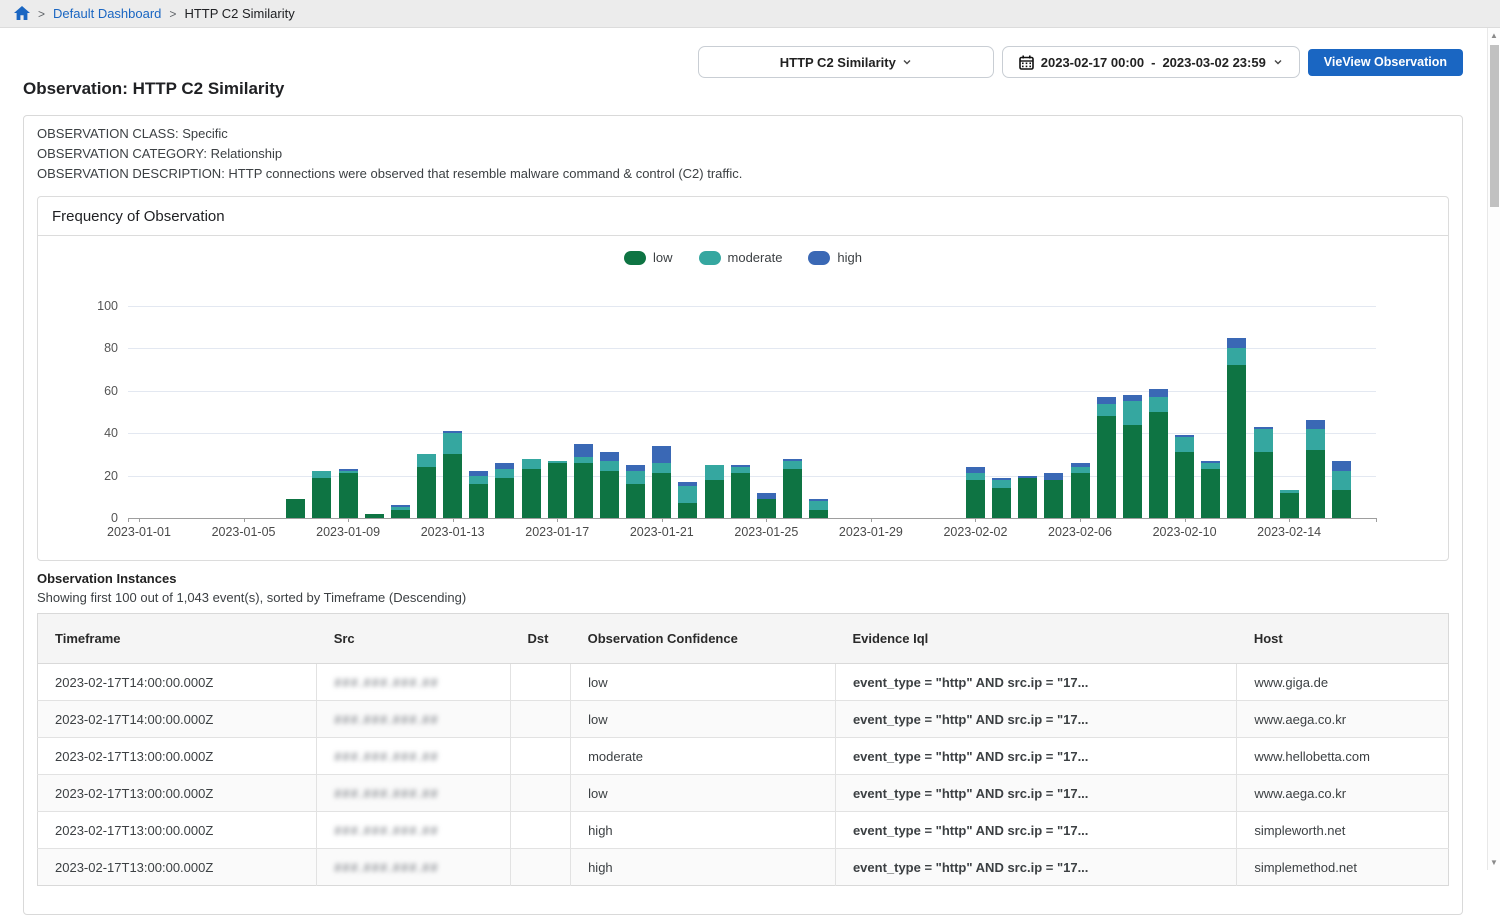 This screenshot has height=915, width=1500. Describe the element at coordinates (1237, 343) in the screenshot. I see `bar-2023-02-12-high` at that location.